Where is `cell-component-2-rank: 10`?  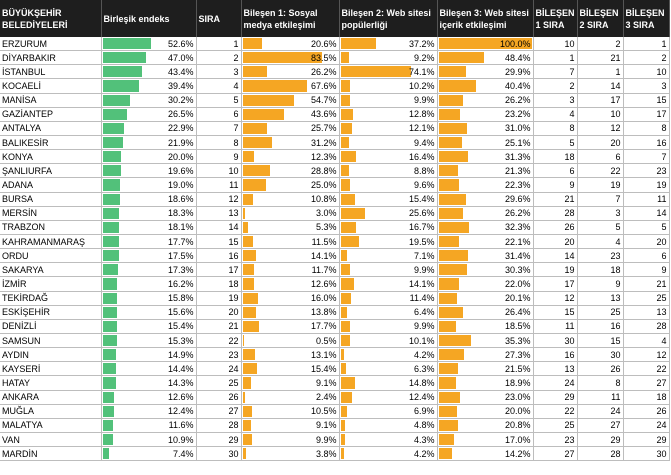 cell-component-2-rank: 10 is located at coordinates (600, 114).